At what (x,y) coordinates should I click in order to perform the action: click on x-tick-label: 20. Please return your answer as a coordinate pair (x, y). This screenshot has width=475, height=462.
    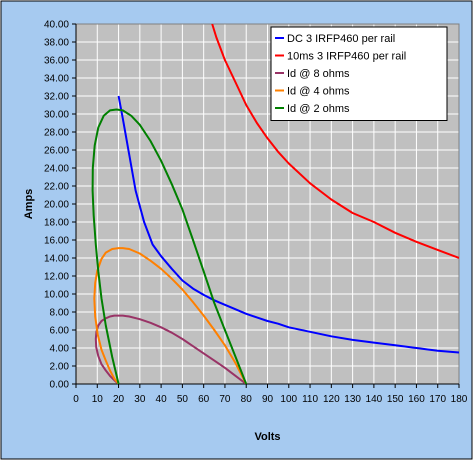
    Looking at the image, I should click on (119, 399).